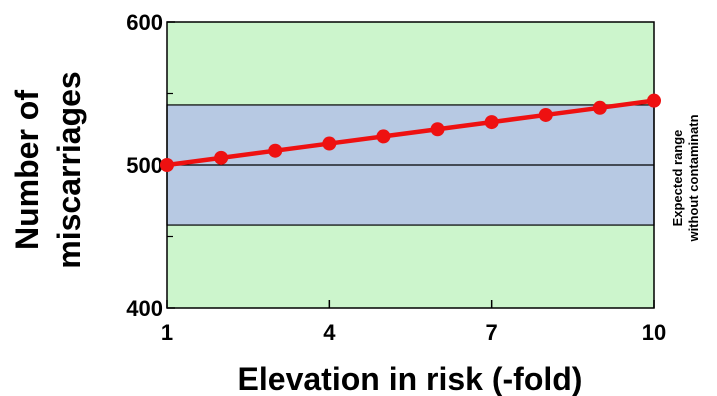  Describe the element at coordinates (677, 178) in the screenshot. I see `expected-range-label-line-1: Expected range` at that location.